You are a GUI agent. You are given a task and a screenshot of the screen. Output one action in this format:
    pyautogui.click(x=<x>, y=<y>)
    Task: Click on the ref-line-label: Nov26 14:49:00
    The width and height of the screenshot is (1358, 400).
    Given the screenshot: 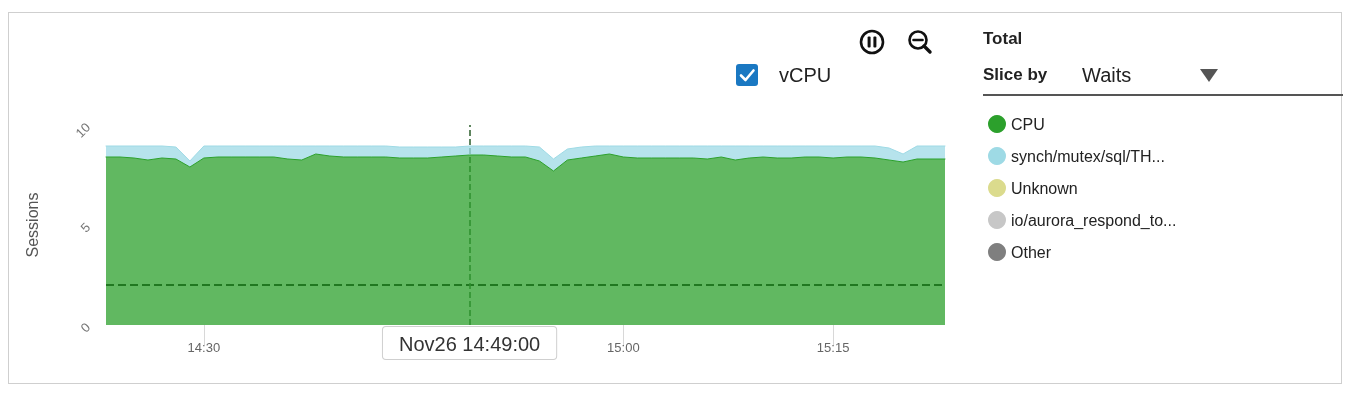 What is the action you would take?
    pyautogui.click(x=469, y=344)
    